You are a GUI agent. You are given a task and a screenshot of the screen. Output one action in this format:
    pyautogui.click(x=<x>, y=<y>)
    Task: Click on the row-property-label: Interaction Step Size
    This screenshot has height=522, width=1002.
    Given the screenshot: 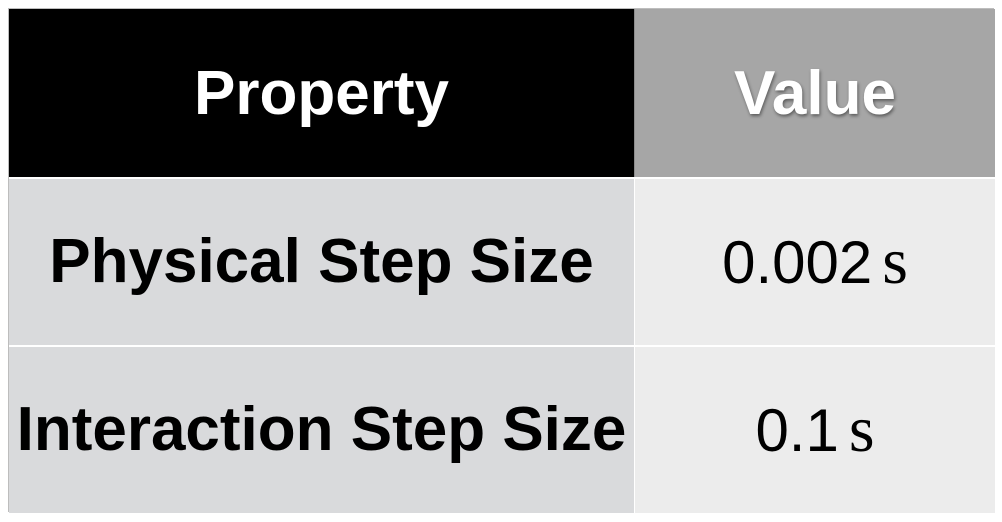 What is the action you would take?
    pyautogui.click(x=321, y=429)
    